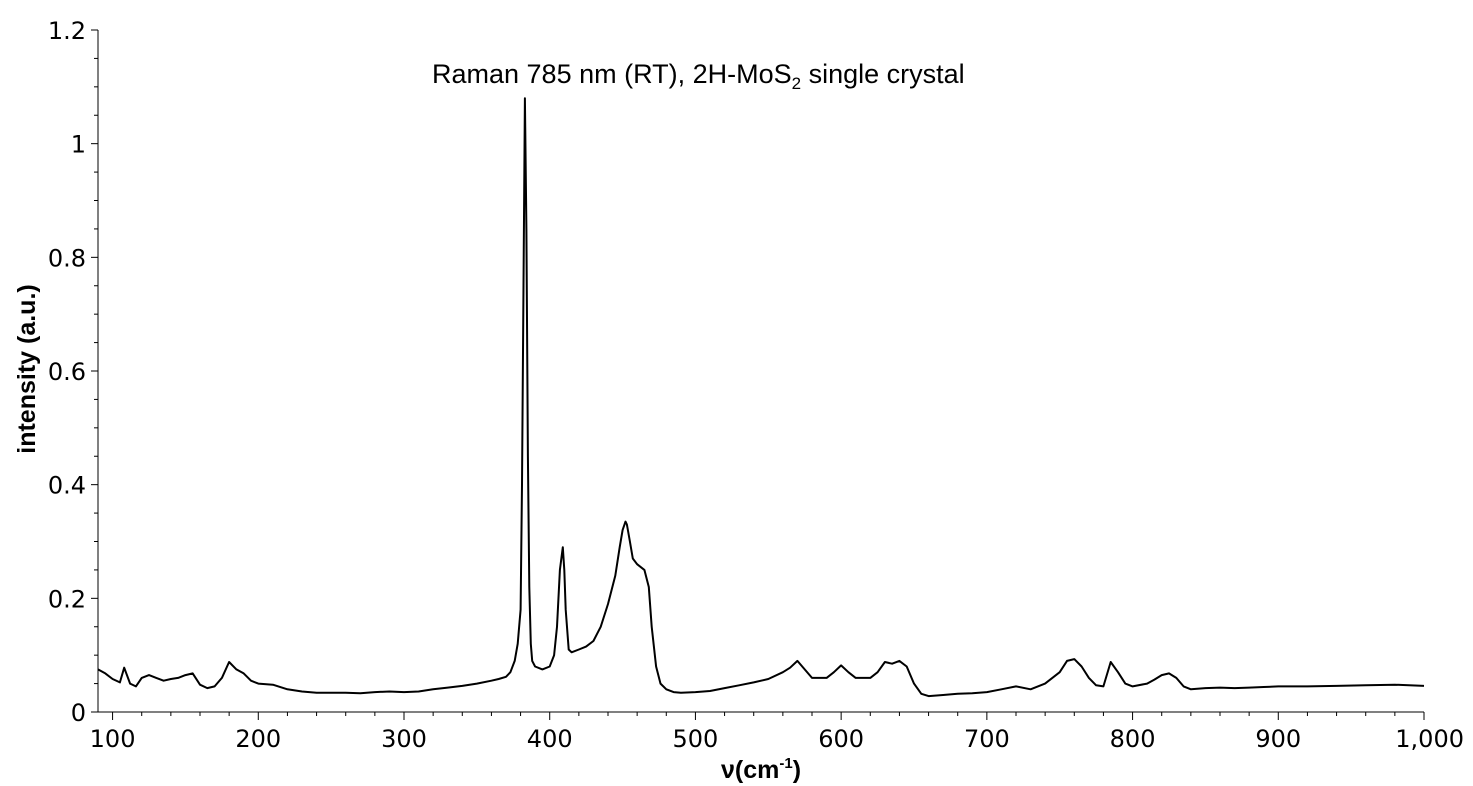  Describe the element at coordinates (67, 372) in the screenshot. I see `y-tick-label: 0.6` at that location.